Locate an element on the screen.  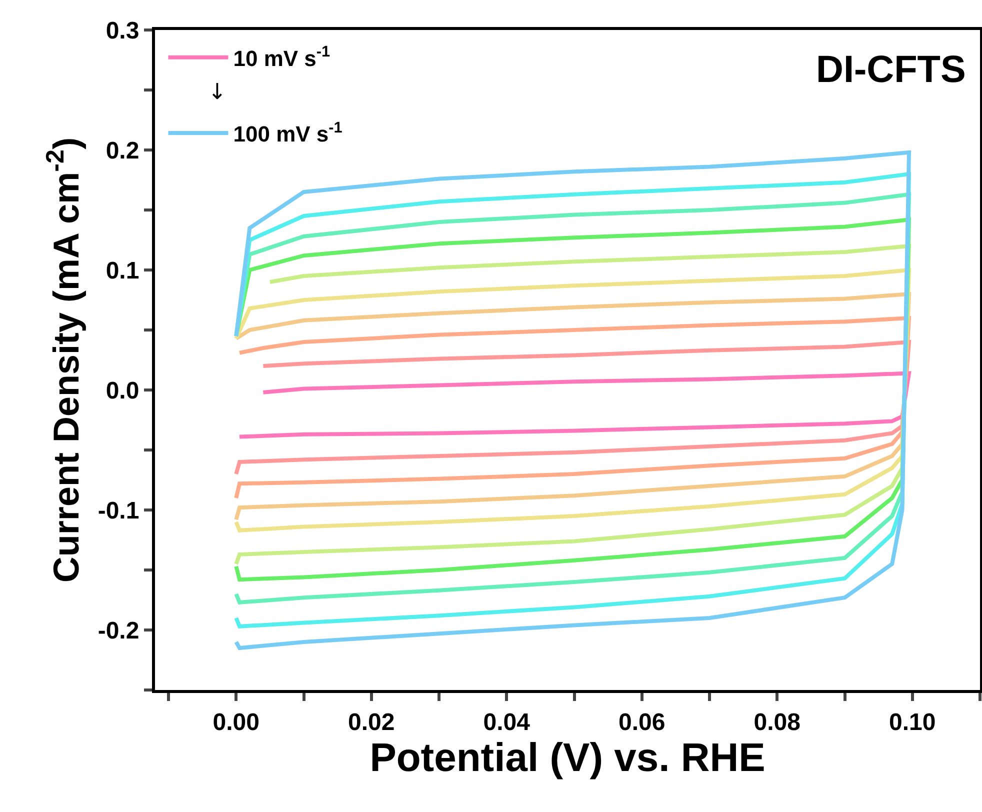
y-tick-label: 0.0 is located at coordinates (123, 390).